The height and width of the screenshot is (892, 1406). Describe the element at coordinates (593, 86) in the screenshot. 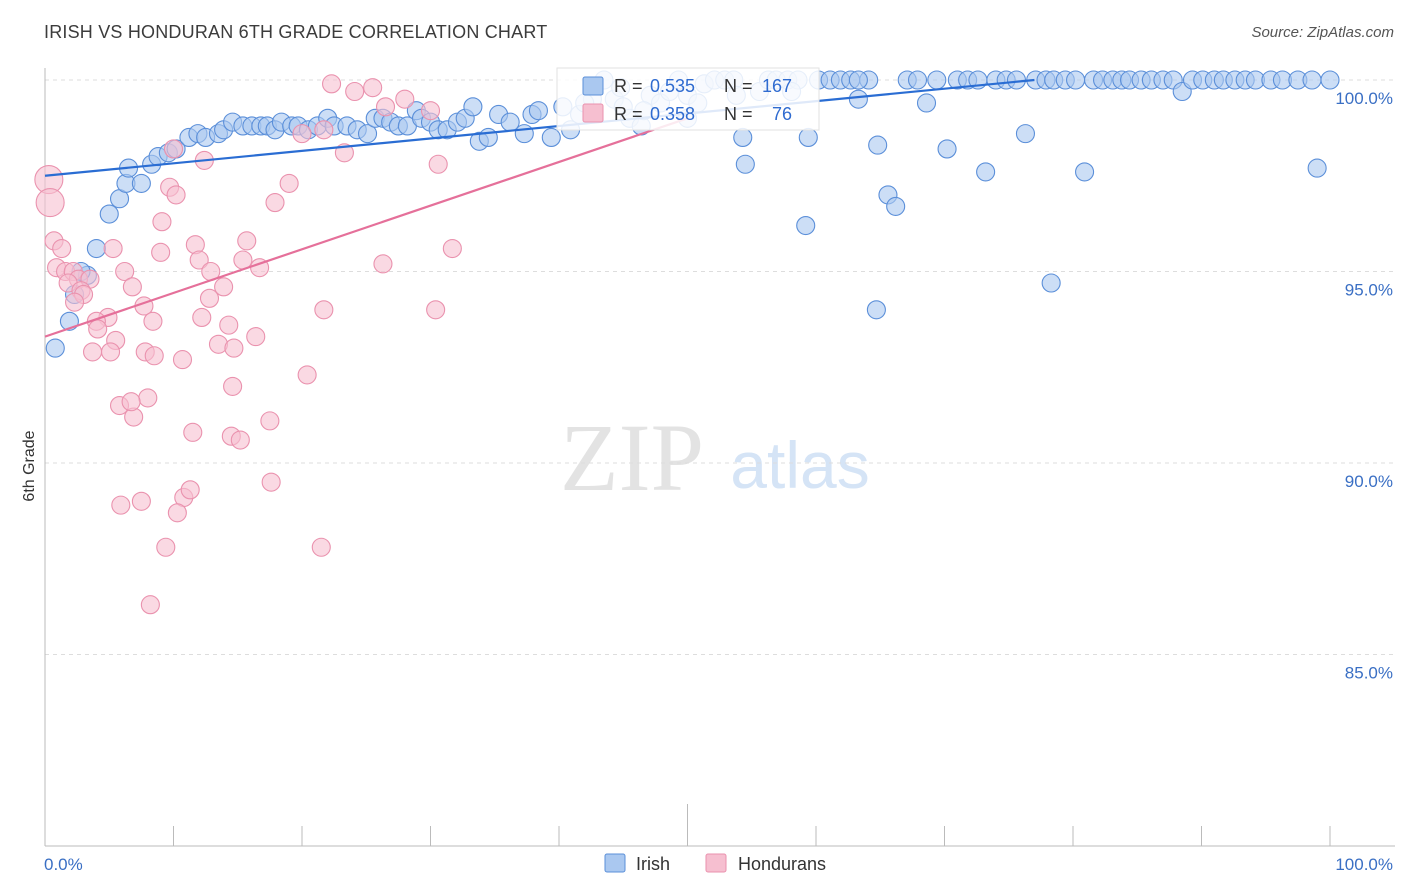

I see `stats-irish-swatch` at that location.